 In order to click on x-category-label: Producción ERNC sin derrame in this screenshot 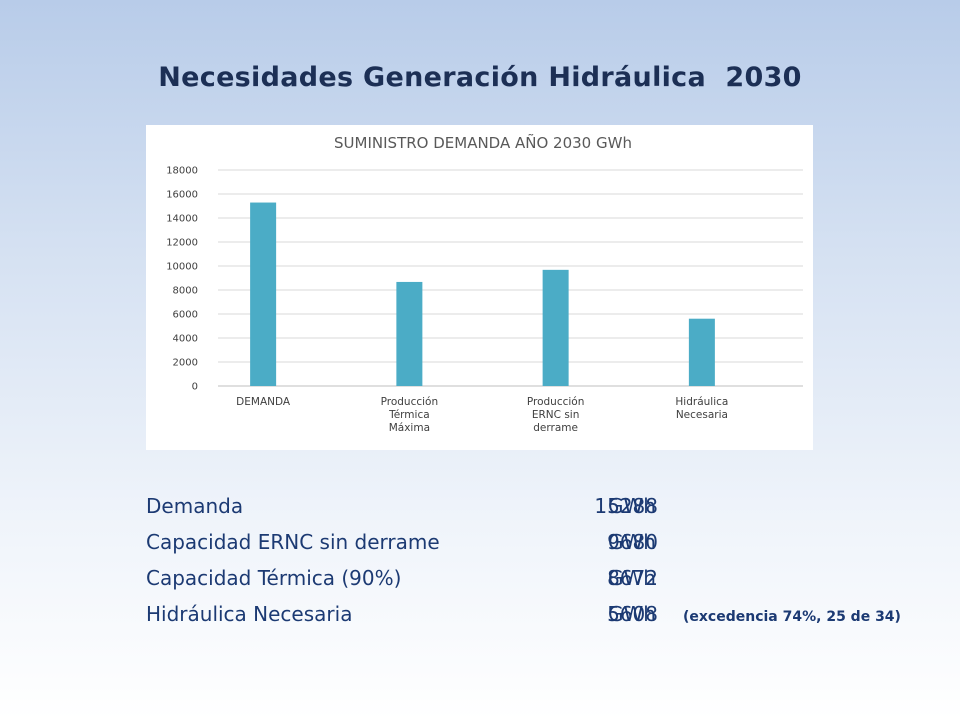, I will do `click(556, 415)`.